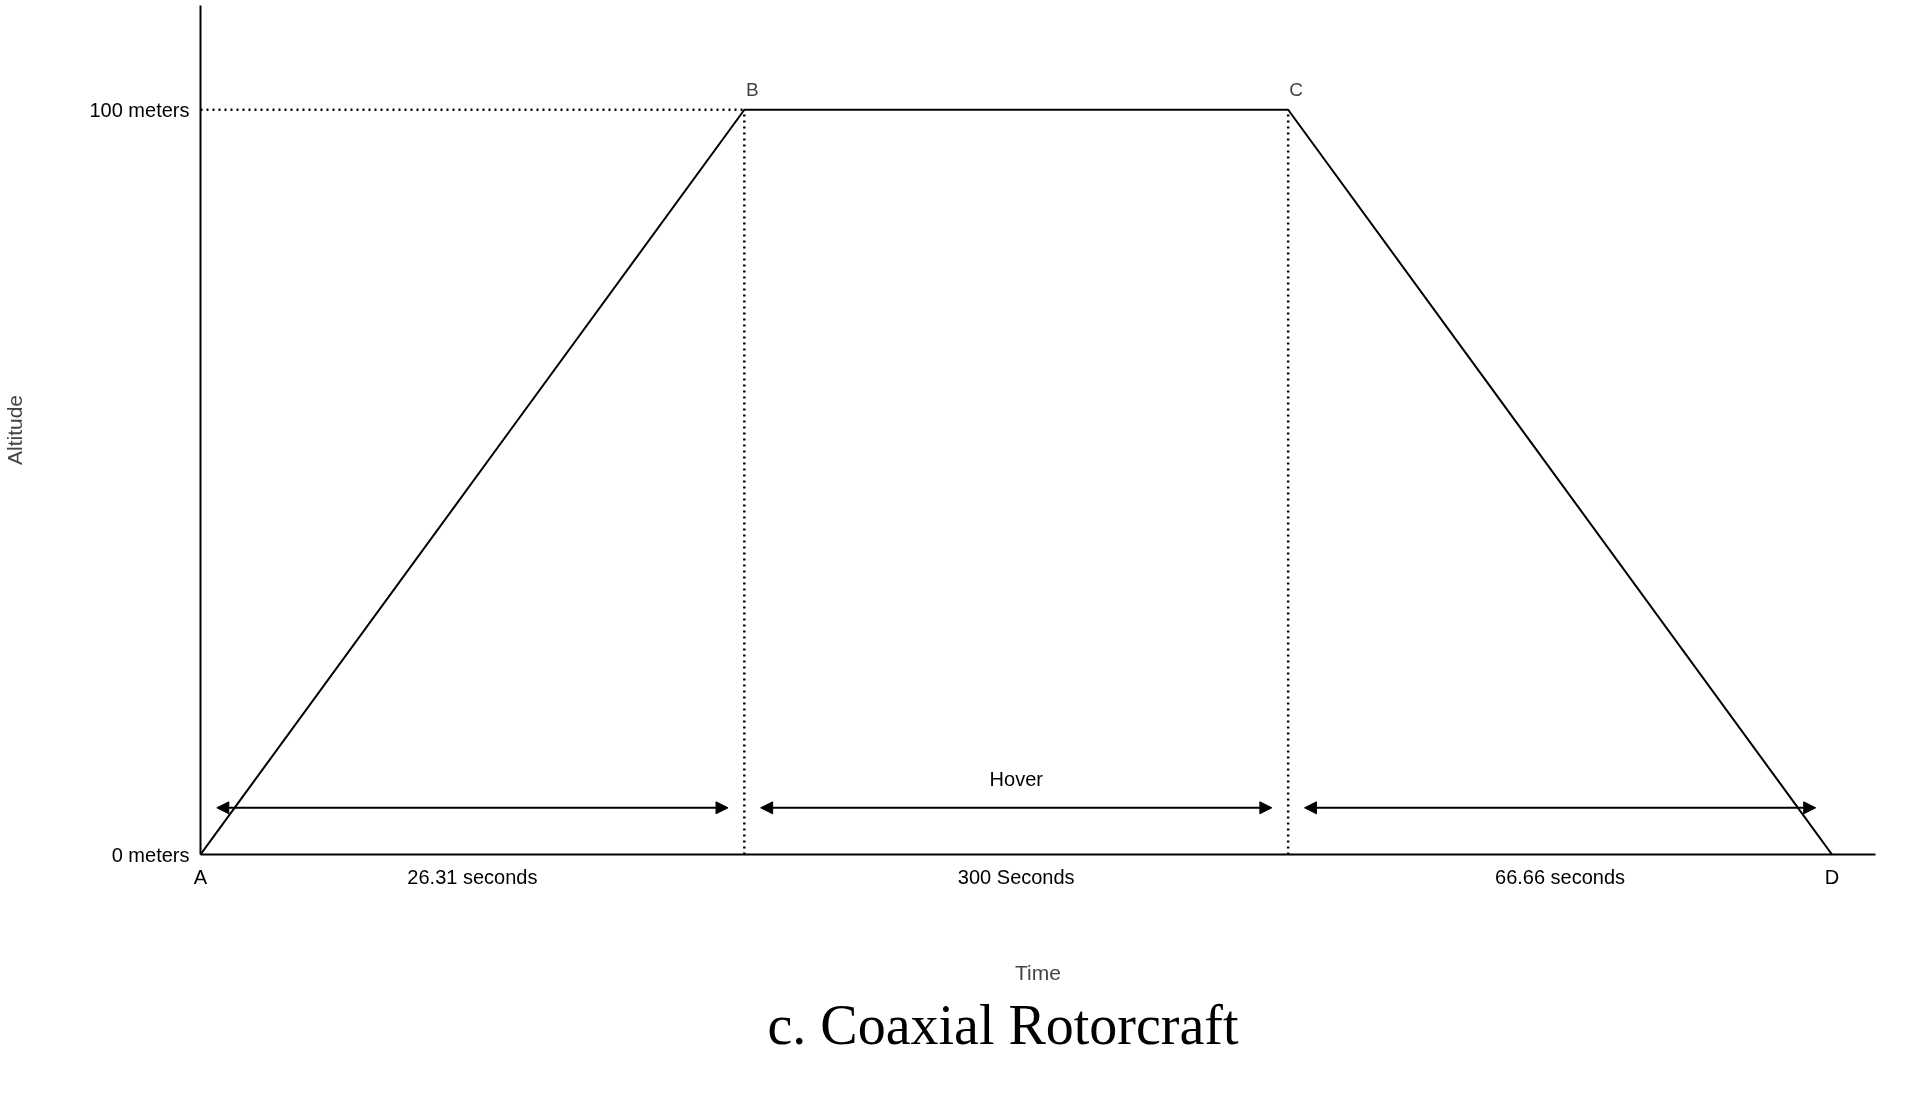  I want to click on text: 300 Seconds, so click(1016, 876).